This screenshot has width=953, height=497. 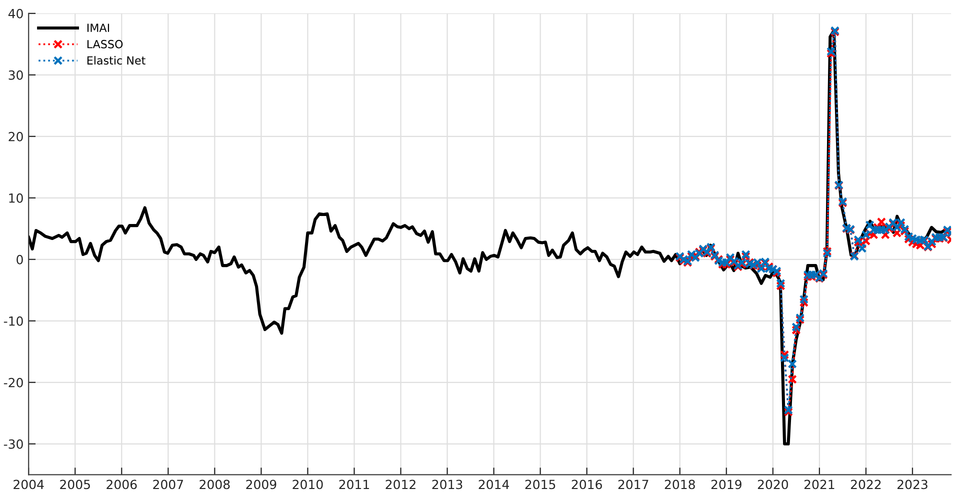 I want to click on y-tick-label: 30, so click(x=15, y=75).